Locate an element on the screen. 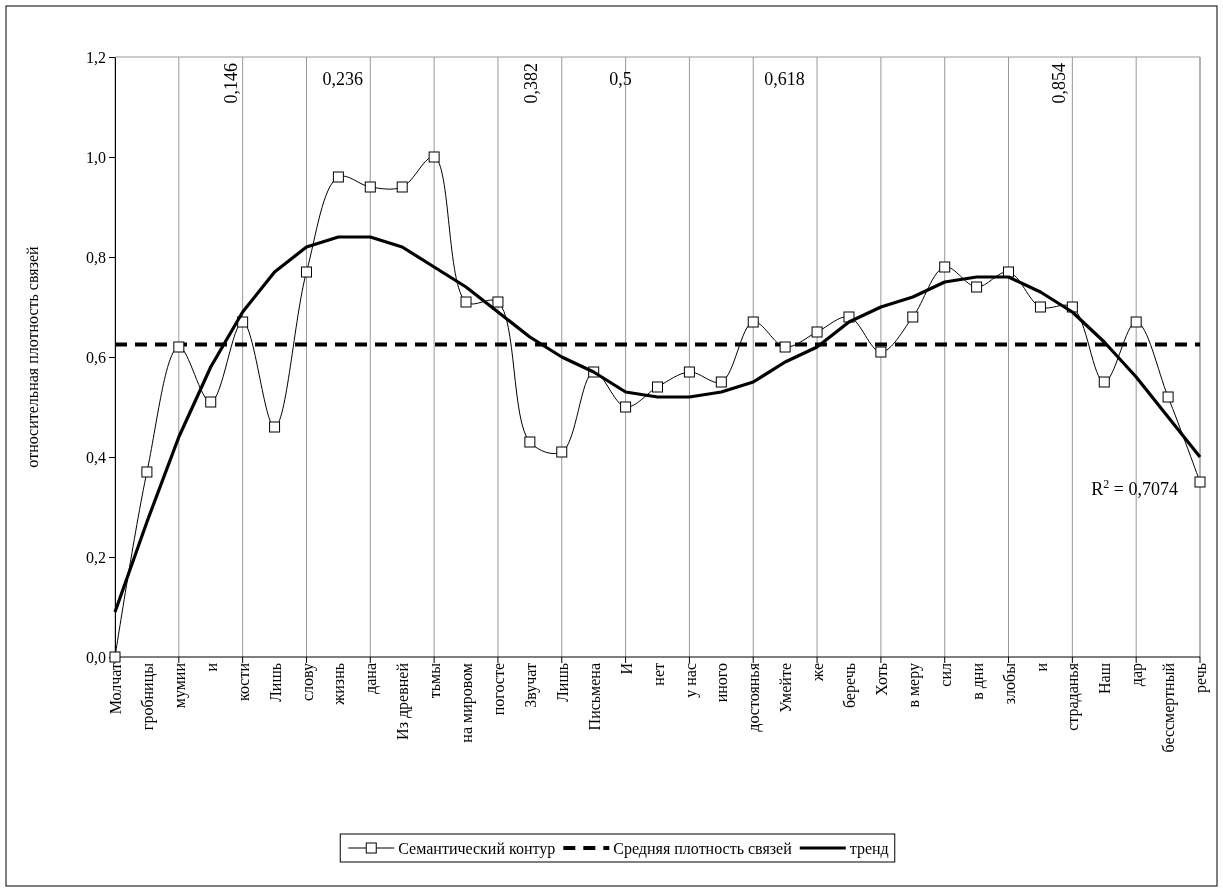  x-tick-label: слову is located at coordinates (307, 682).